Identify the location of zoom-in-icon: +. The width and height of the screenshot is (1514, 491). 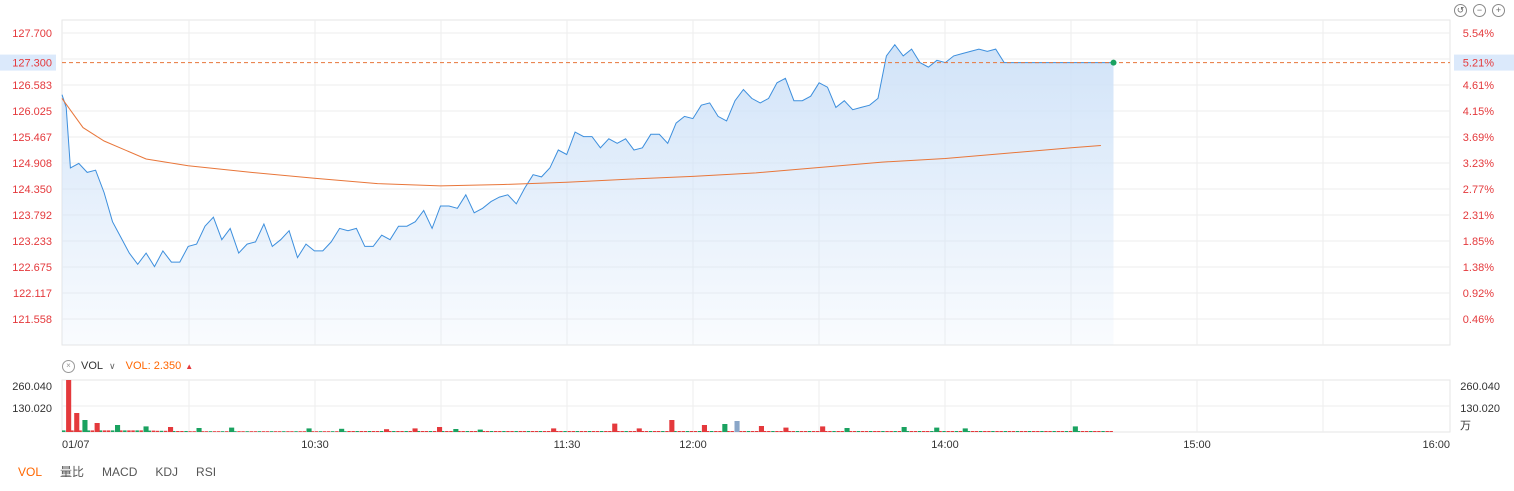
(1498, 10).